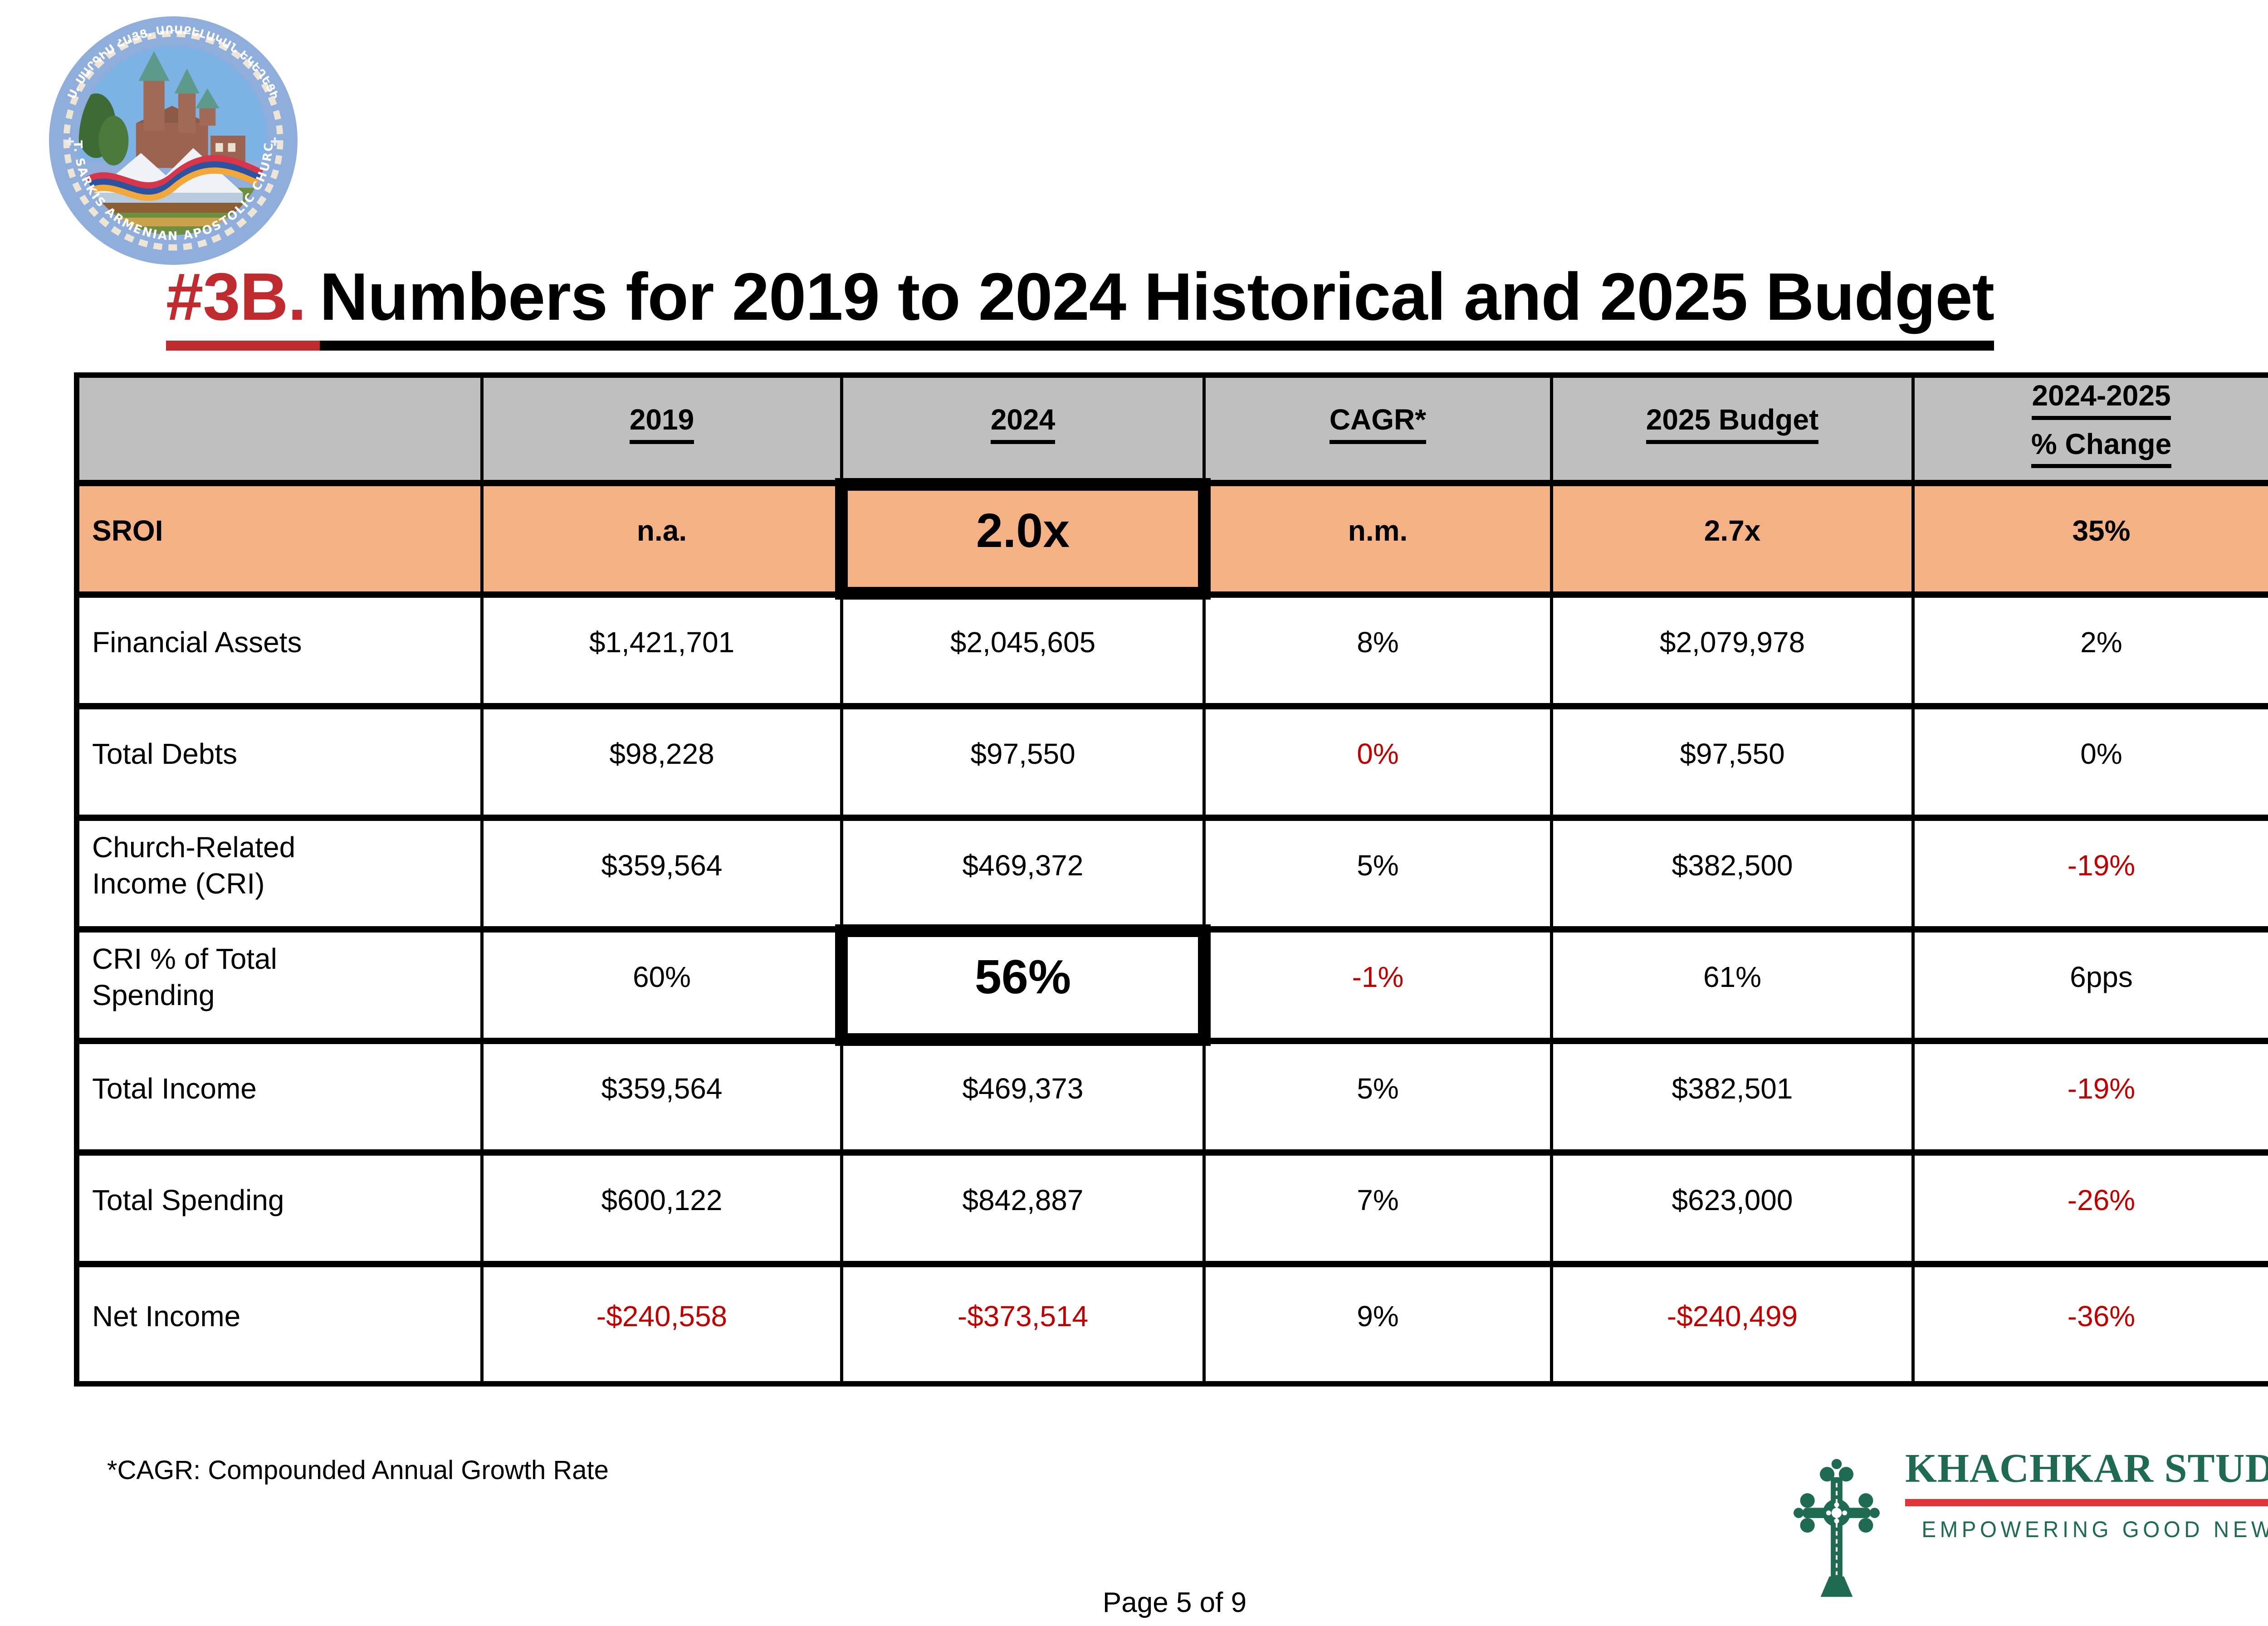 The height and width of the screenshot is (1626, 2268). I want to click on cell-cri-pct-label: CRI % of Total Spending, so click(282, 988).